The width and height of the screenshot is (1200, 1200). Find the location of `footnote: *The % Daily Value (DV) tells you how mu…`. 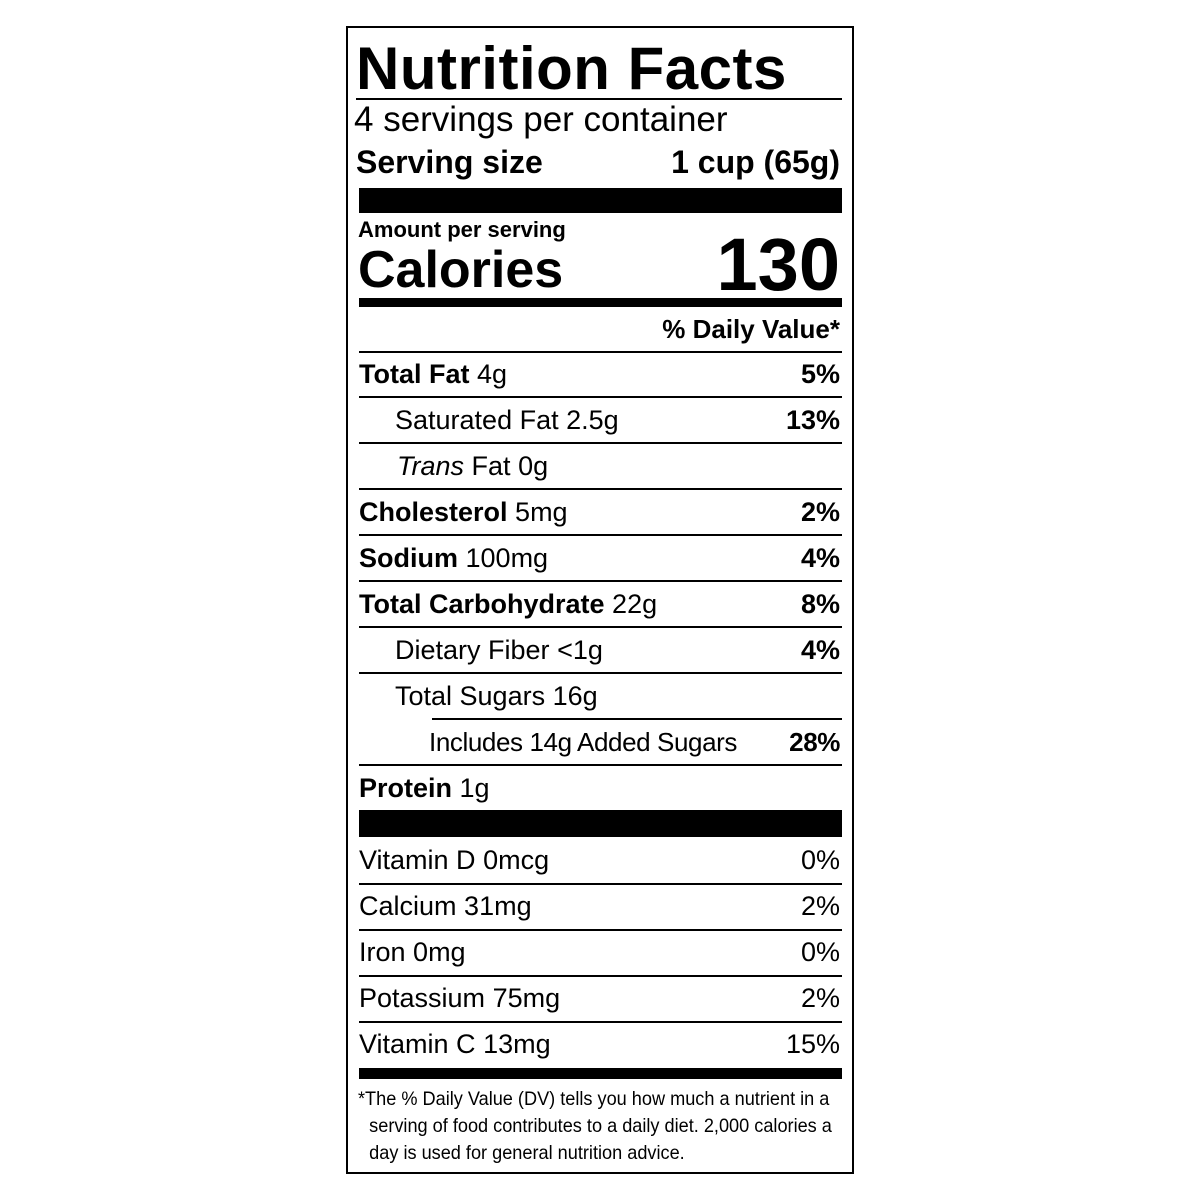

footnote: *The % Daily Value (DV) tells you how mu… is located at coordinates (595, 1126).